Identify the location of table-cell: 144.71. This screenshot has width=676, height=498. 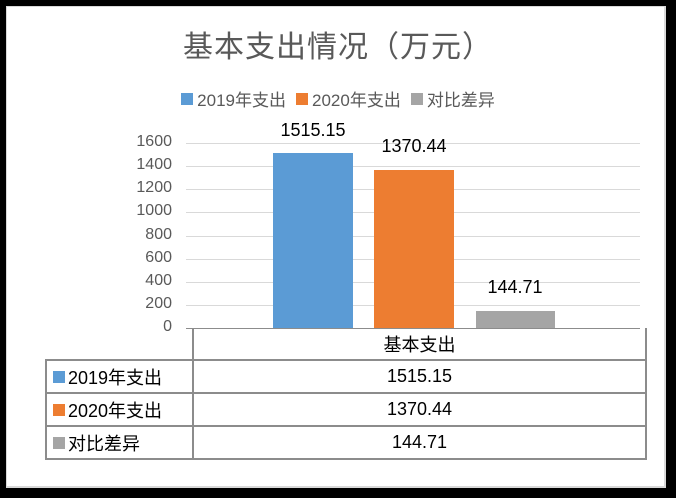
(419, 442).